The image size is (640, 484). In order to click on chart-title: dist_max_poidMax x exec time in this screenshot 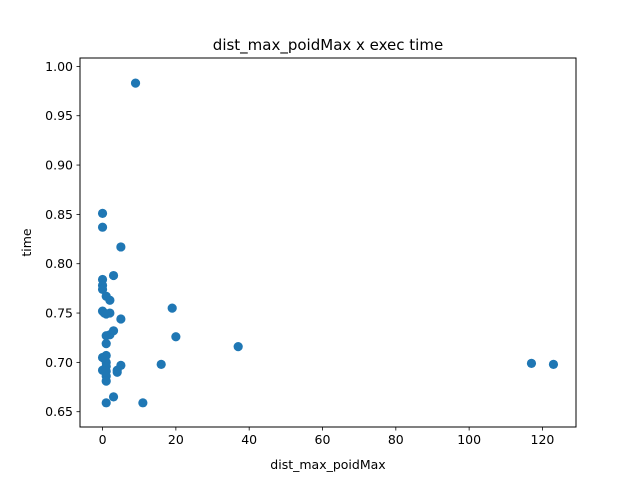, I will do `click(328, 45)`.